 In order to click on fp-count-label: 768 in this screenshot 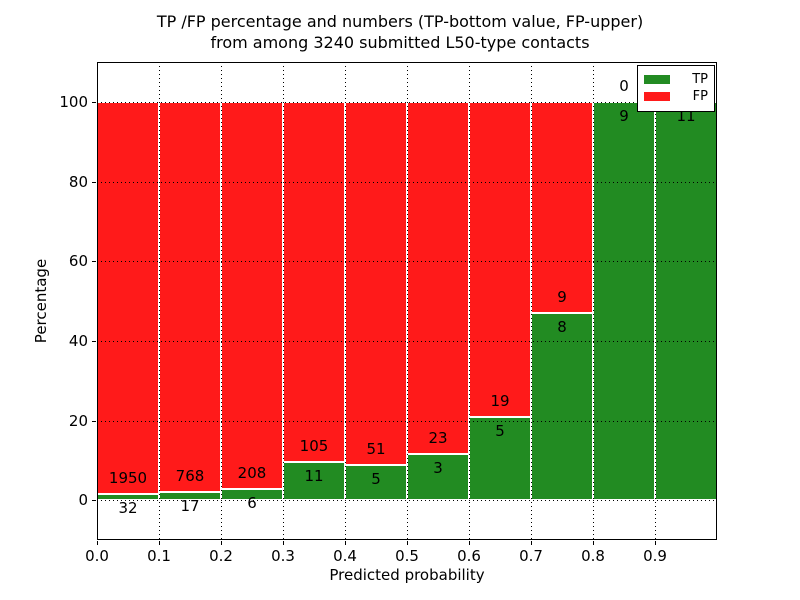, I will do `click(190, 475)`.